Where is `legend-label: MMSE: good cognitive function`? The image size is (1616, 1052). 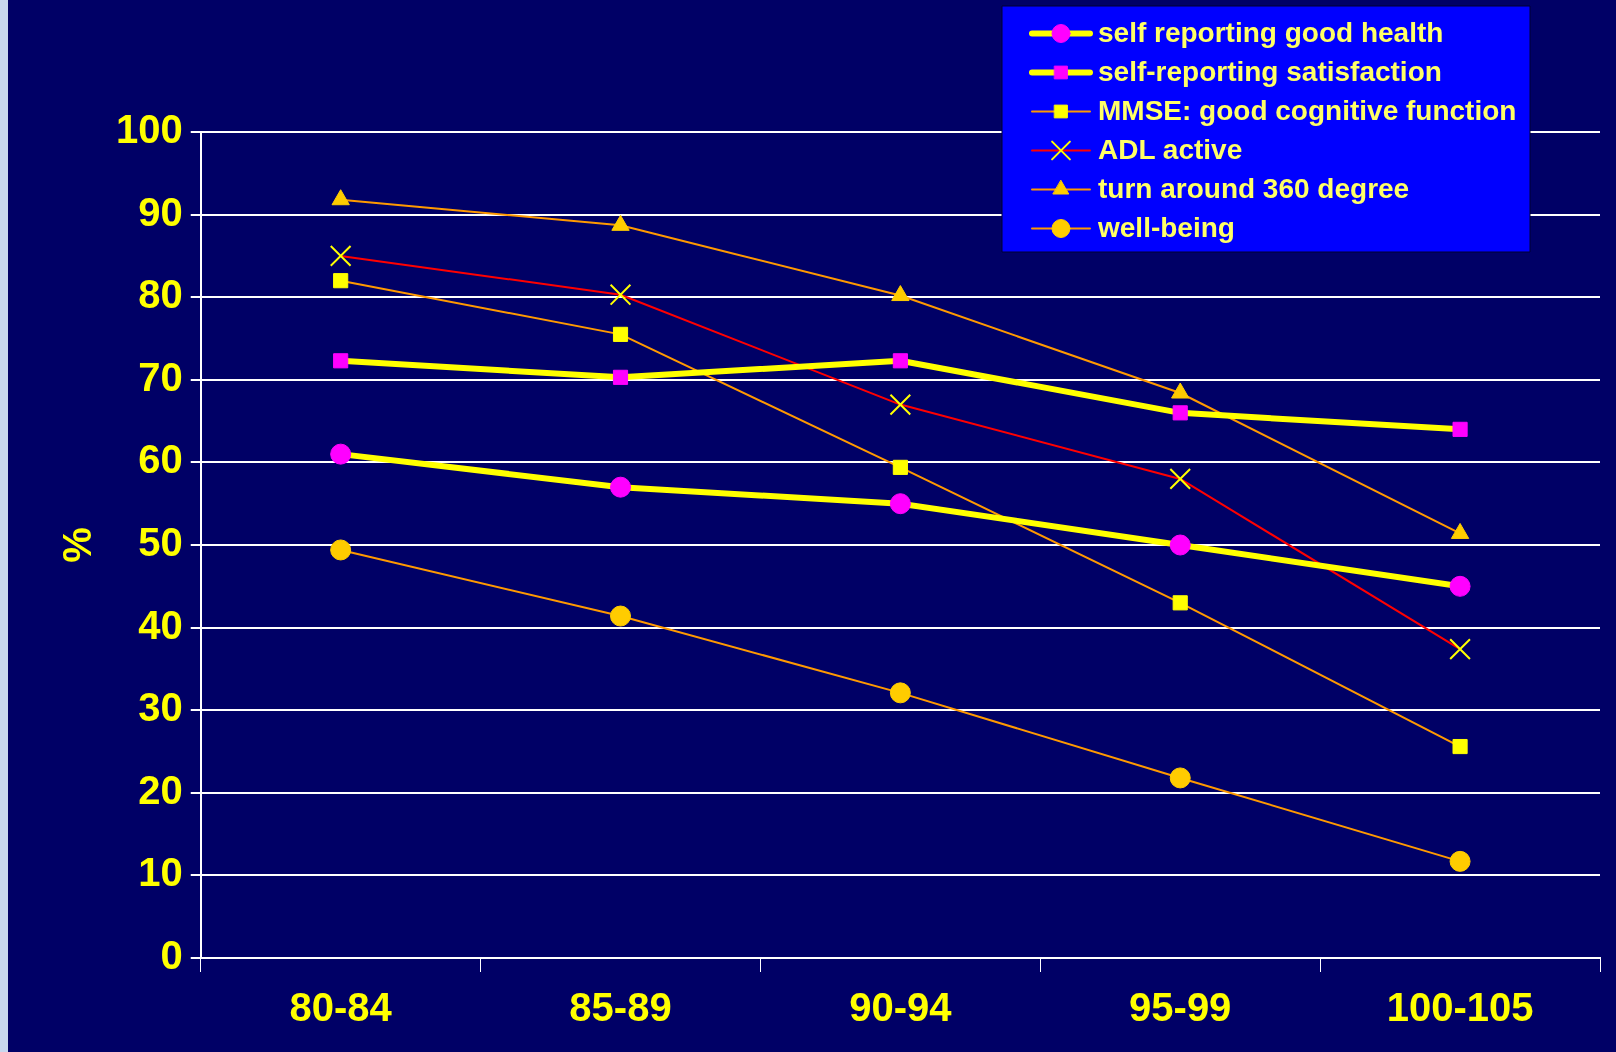
legend-label: MMSE: good cognitive function is located at coordinates (1307, 111).